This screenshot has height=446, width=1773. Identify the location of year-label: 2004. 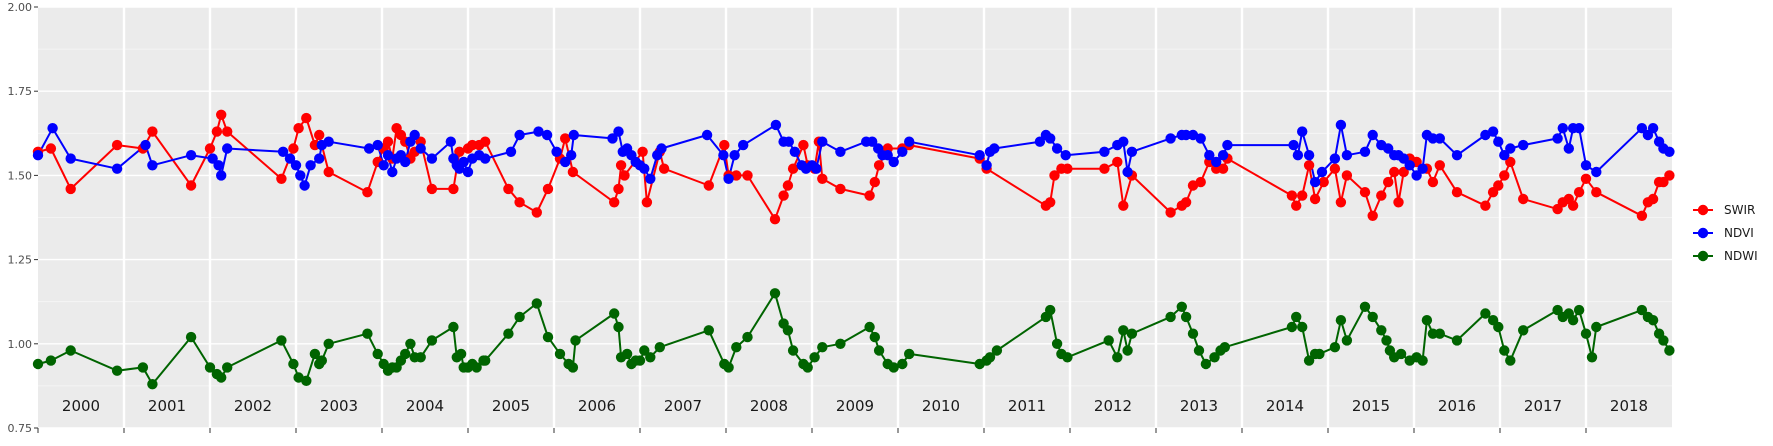
(425, 406).